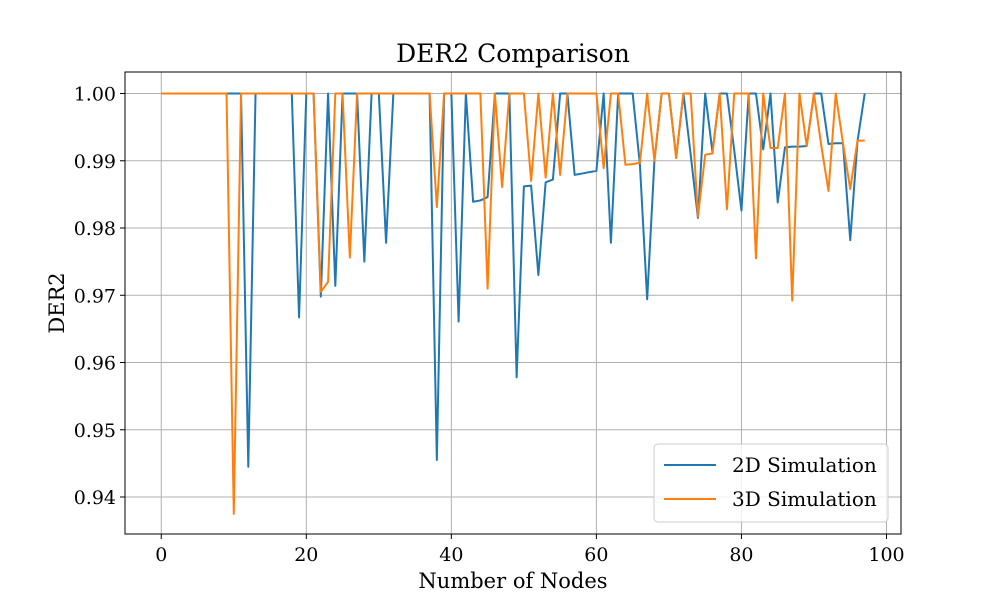  I want to click on x-axis-label: Number of Nodes, so click(512, 581).